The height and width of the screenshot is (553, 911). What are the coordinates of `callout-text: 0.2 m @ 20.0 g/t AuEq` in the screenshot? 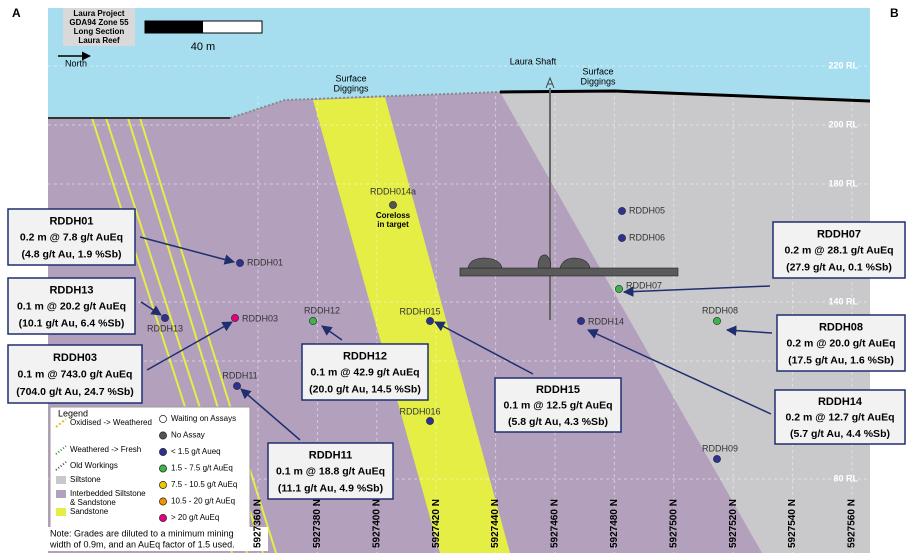 It's located at (840, 344).